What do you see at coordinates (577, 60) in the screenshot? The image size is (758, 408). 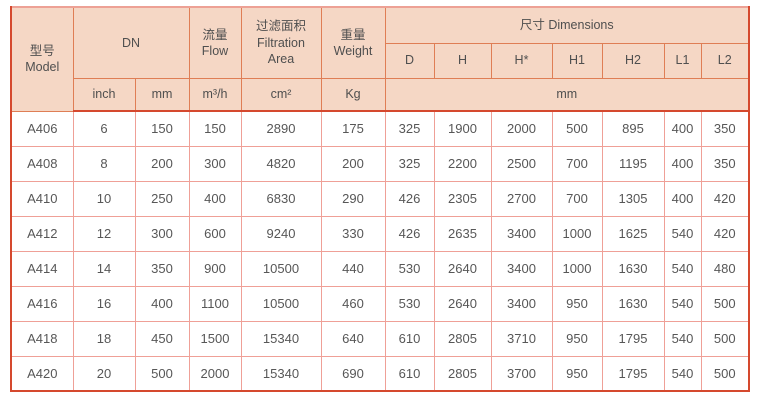 I see `header-cell-h1: H1` at bounding box center [577, 60].